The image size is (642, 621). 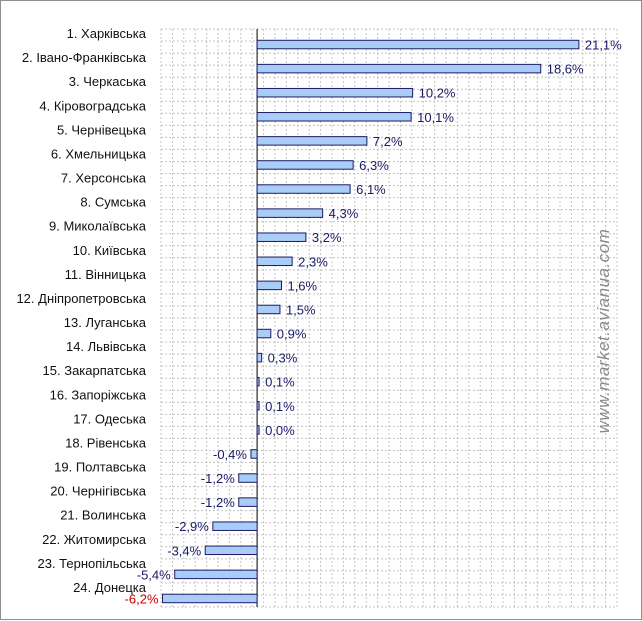 What do you see at coordinates (437, 93) in the screenshot?
I see `value-label: 10,2%` at bounding box center [437, 93].